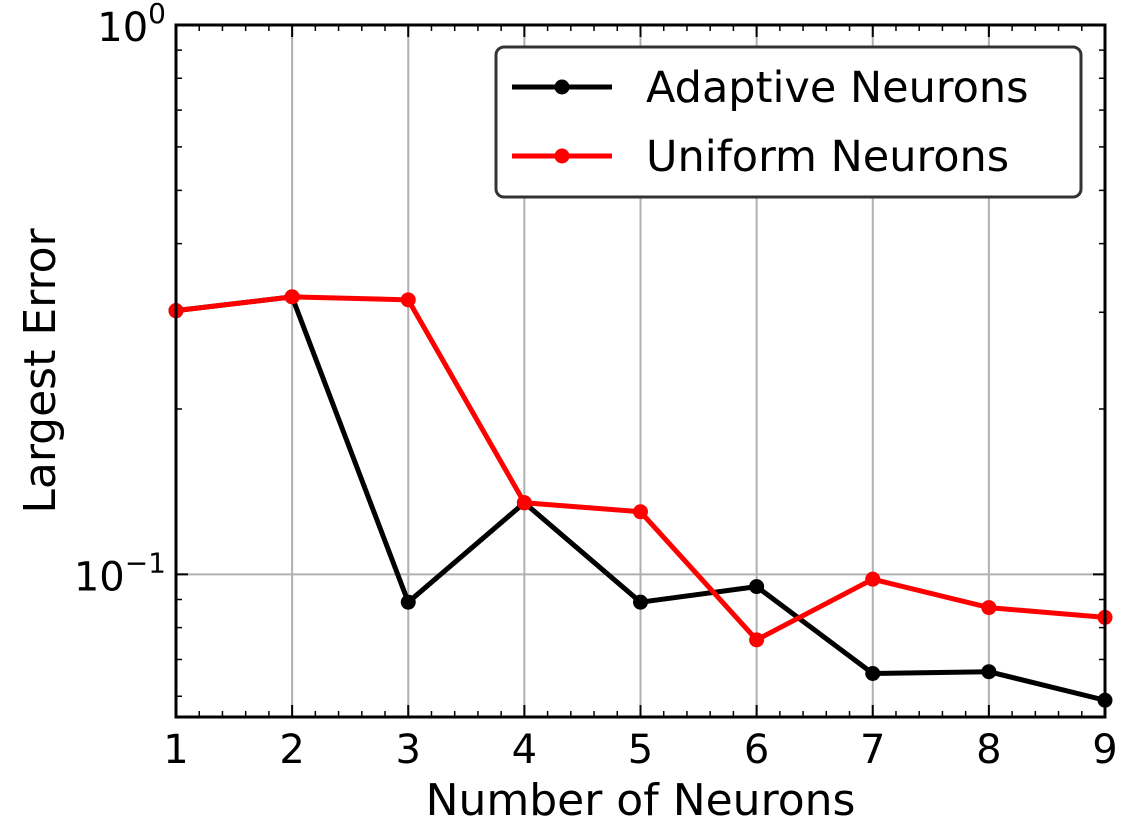 The width and height of the screenshot is (1127, 831). What do you see at coordinates (120, 573) in the screenshot?
I see `y-tick-label: 10⁻¹` at bounding box center [120, 573].